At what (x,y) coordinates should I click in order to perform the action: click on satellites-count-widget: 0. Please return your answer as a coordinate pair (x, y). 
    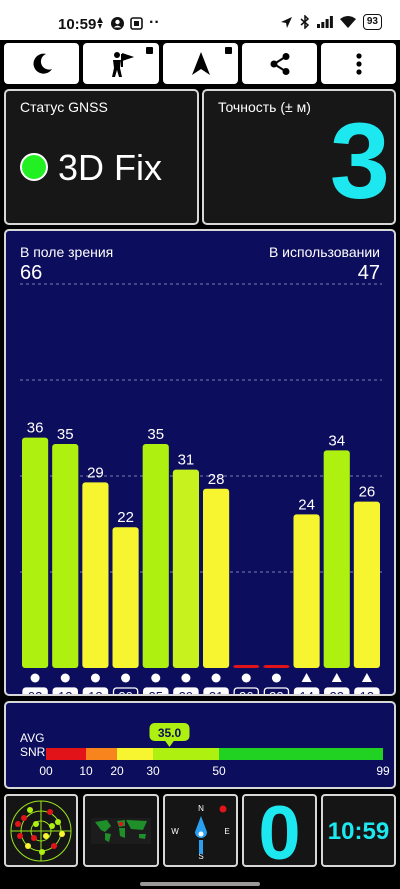
    Looking at the image, I should click on (279, 830).